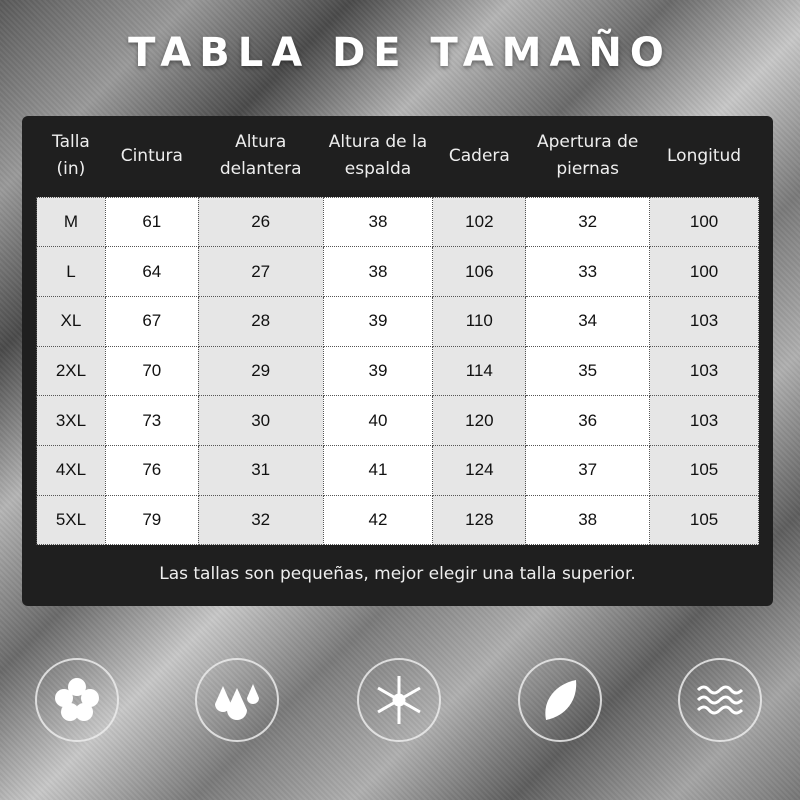  I want to click on column-header: Cintura, so click(151, 155).